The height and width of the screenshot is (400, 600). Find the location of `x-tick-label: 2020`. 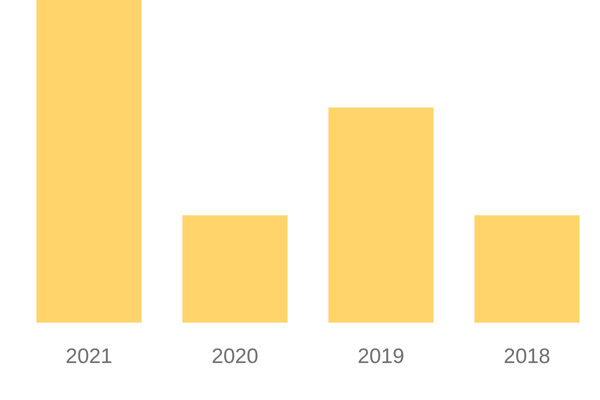

x-tick-label: 2020 is located at coordinates (235, 356).